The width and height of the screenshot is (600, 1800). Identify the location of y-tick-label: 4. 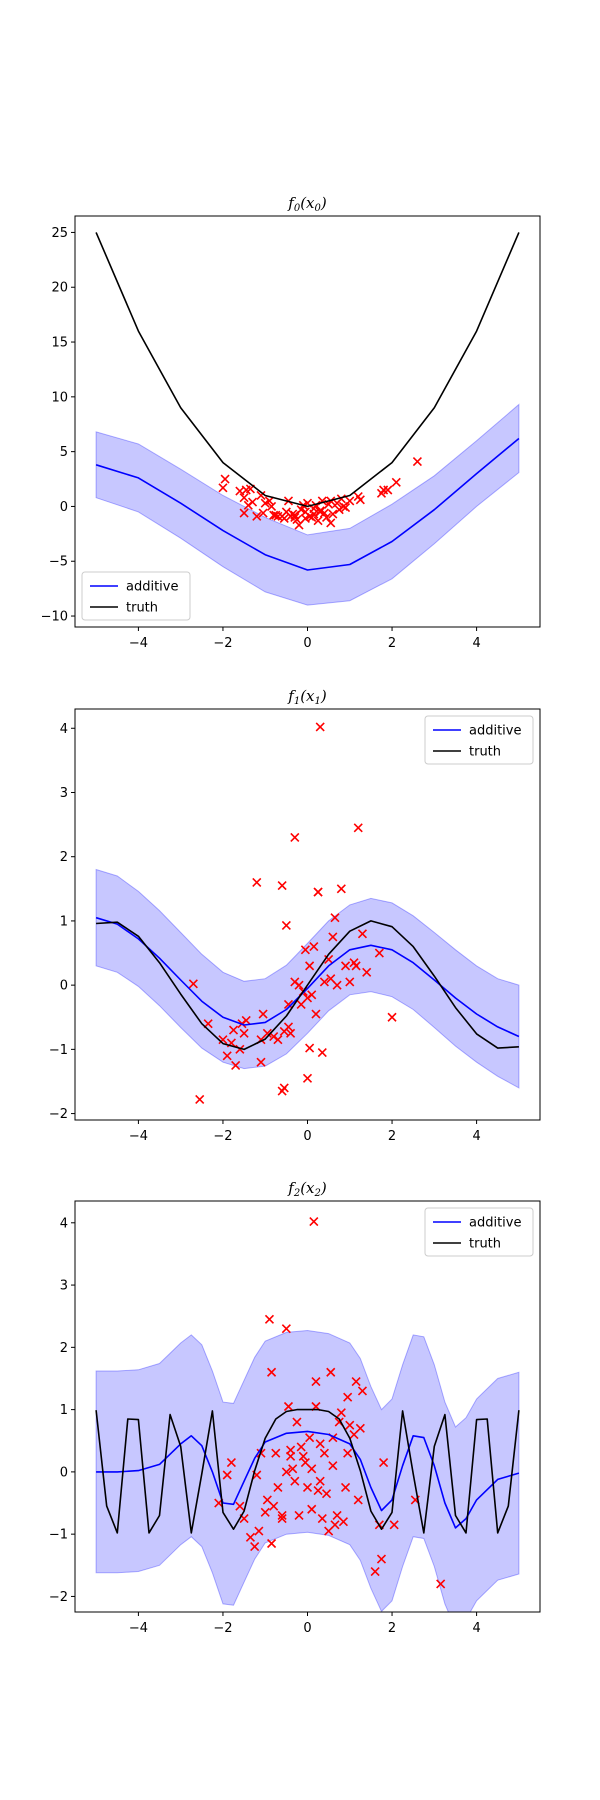
(64, 1223).